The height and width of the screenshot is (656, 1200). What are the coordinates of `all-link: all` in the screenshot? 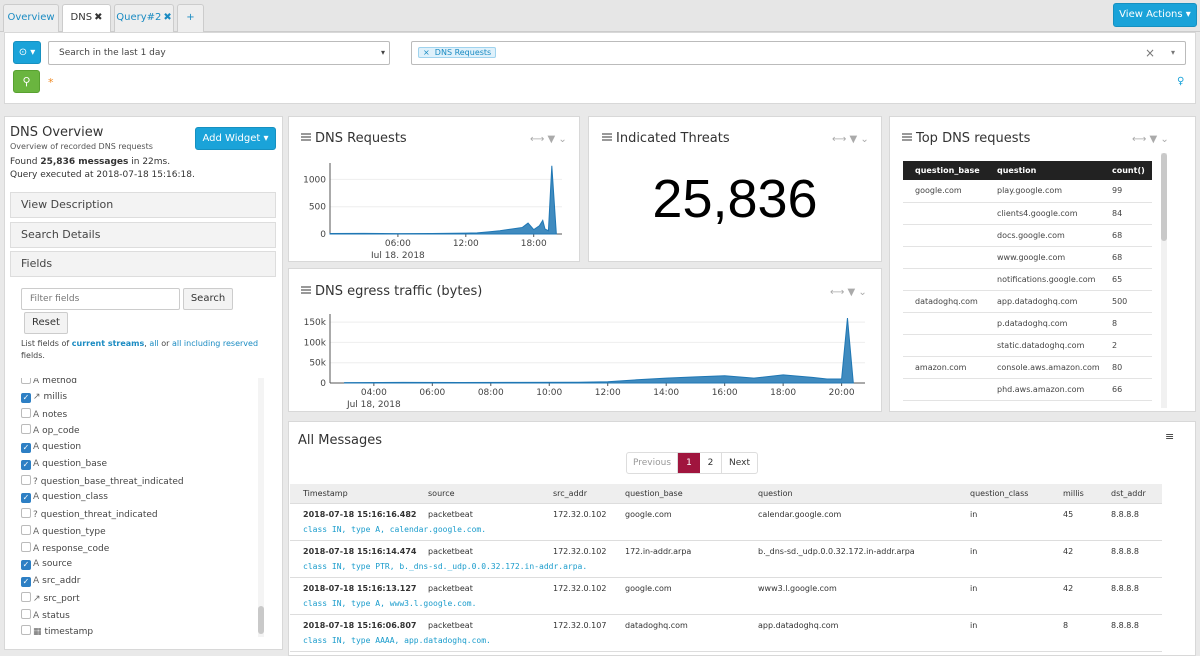 It's located at (154, 343).